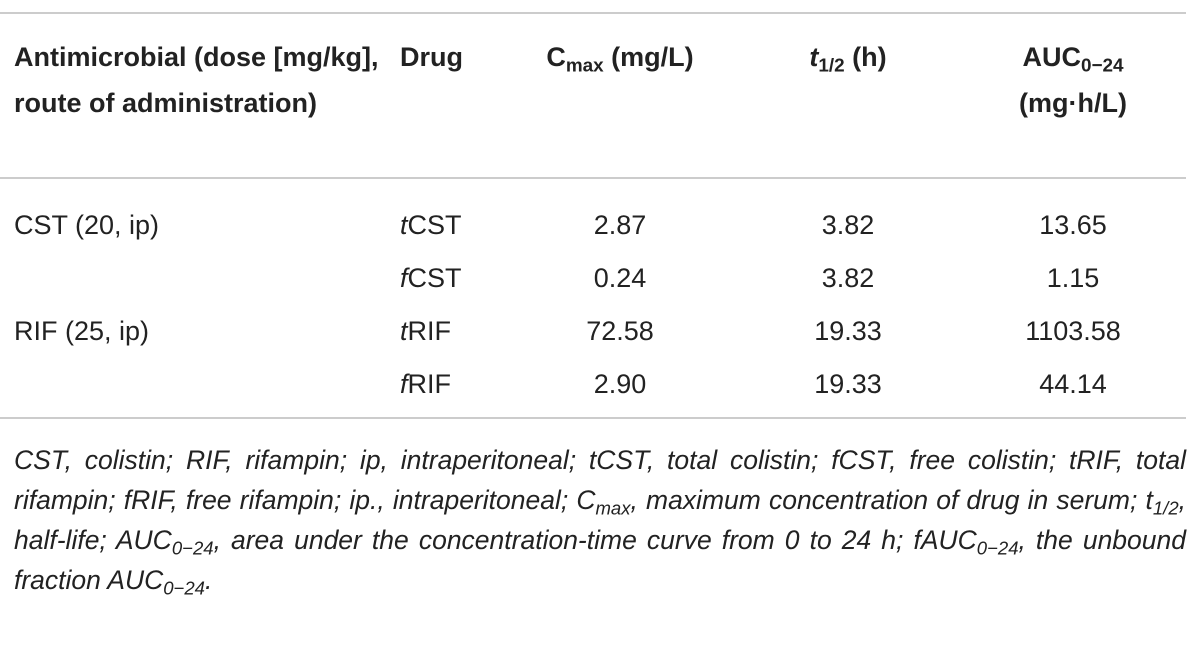 This screenshot has width=1200, height=658. Describe the element at coordinates (1073, 103) in the screenshot. I see `header-text: (mg·h/L)` at that location.